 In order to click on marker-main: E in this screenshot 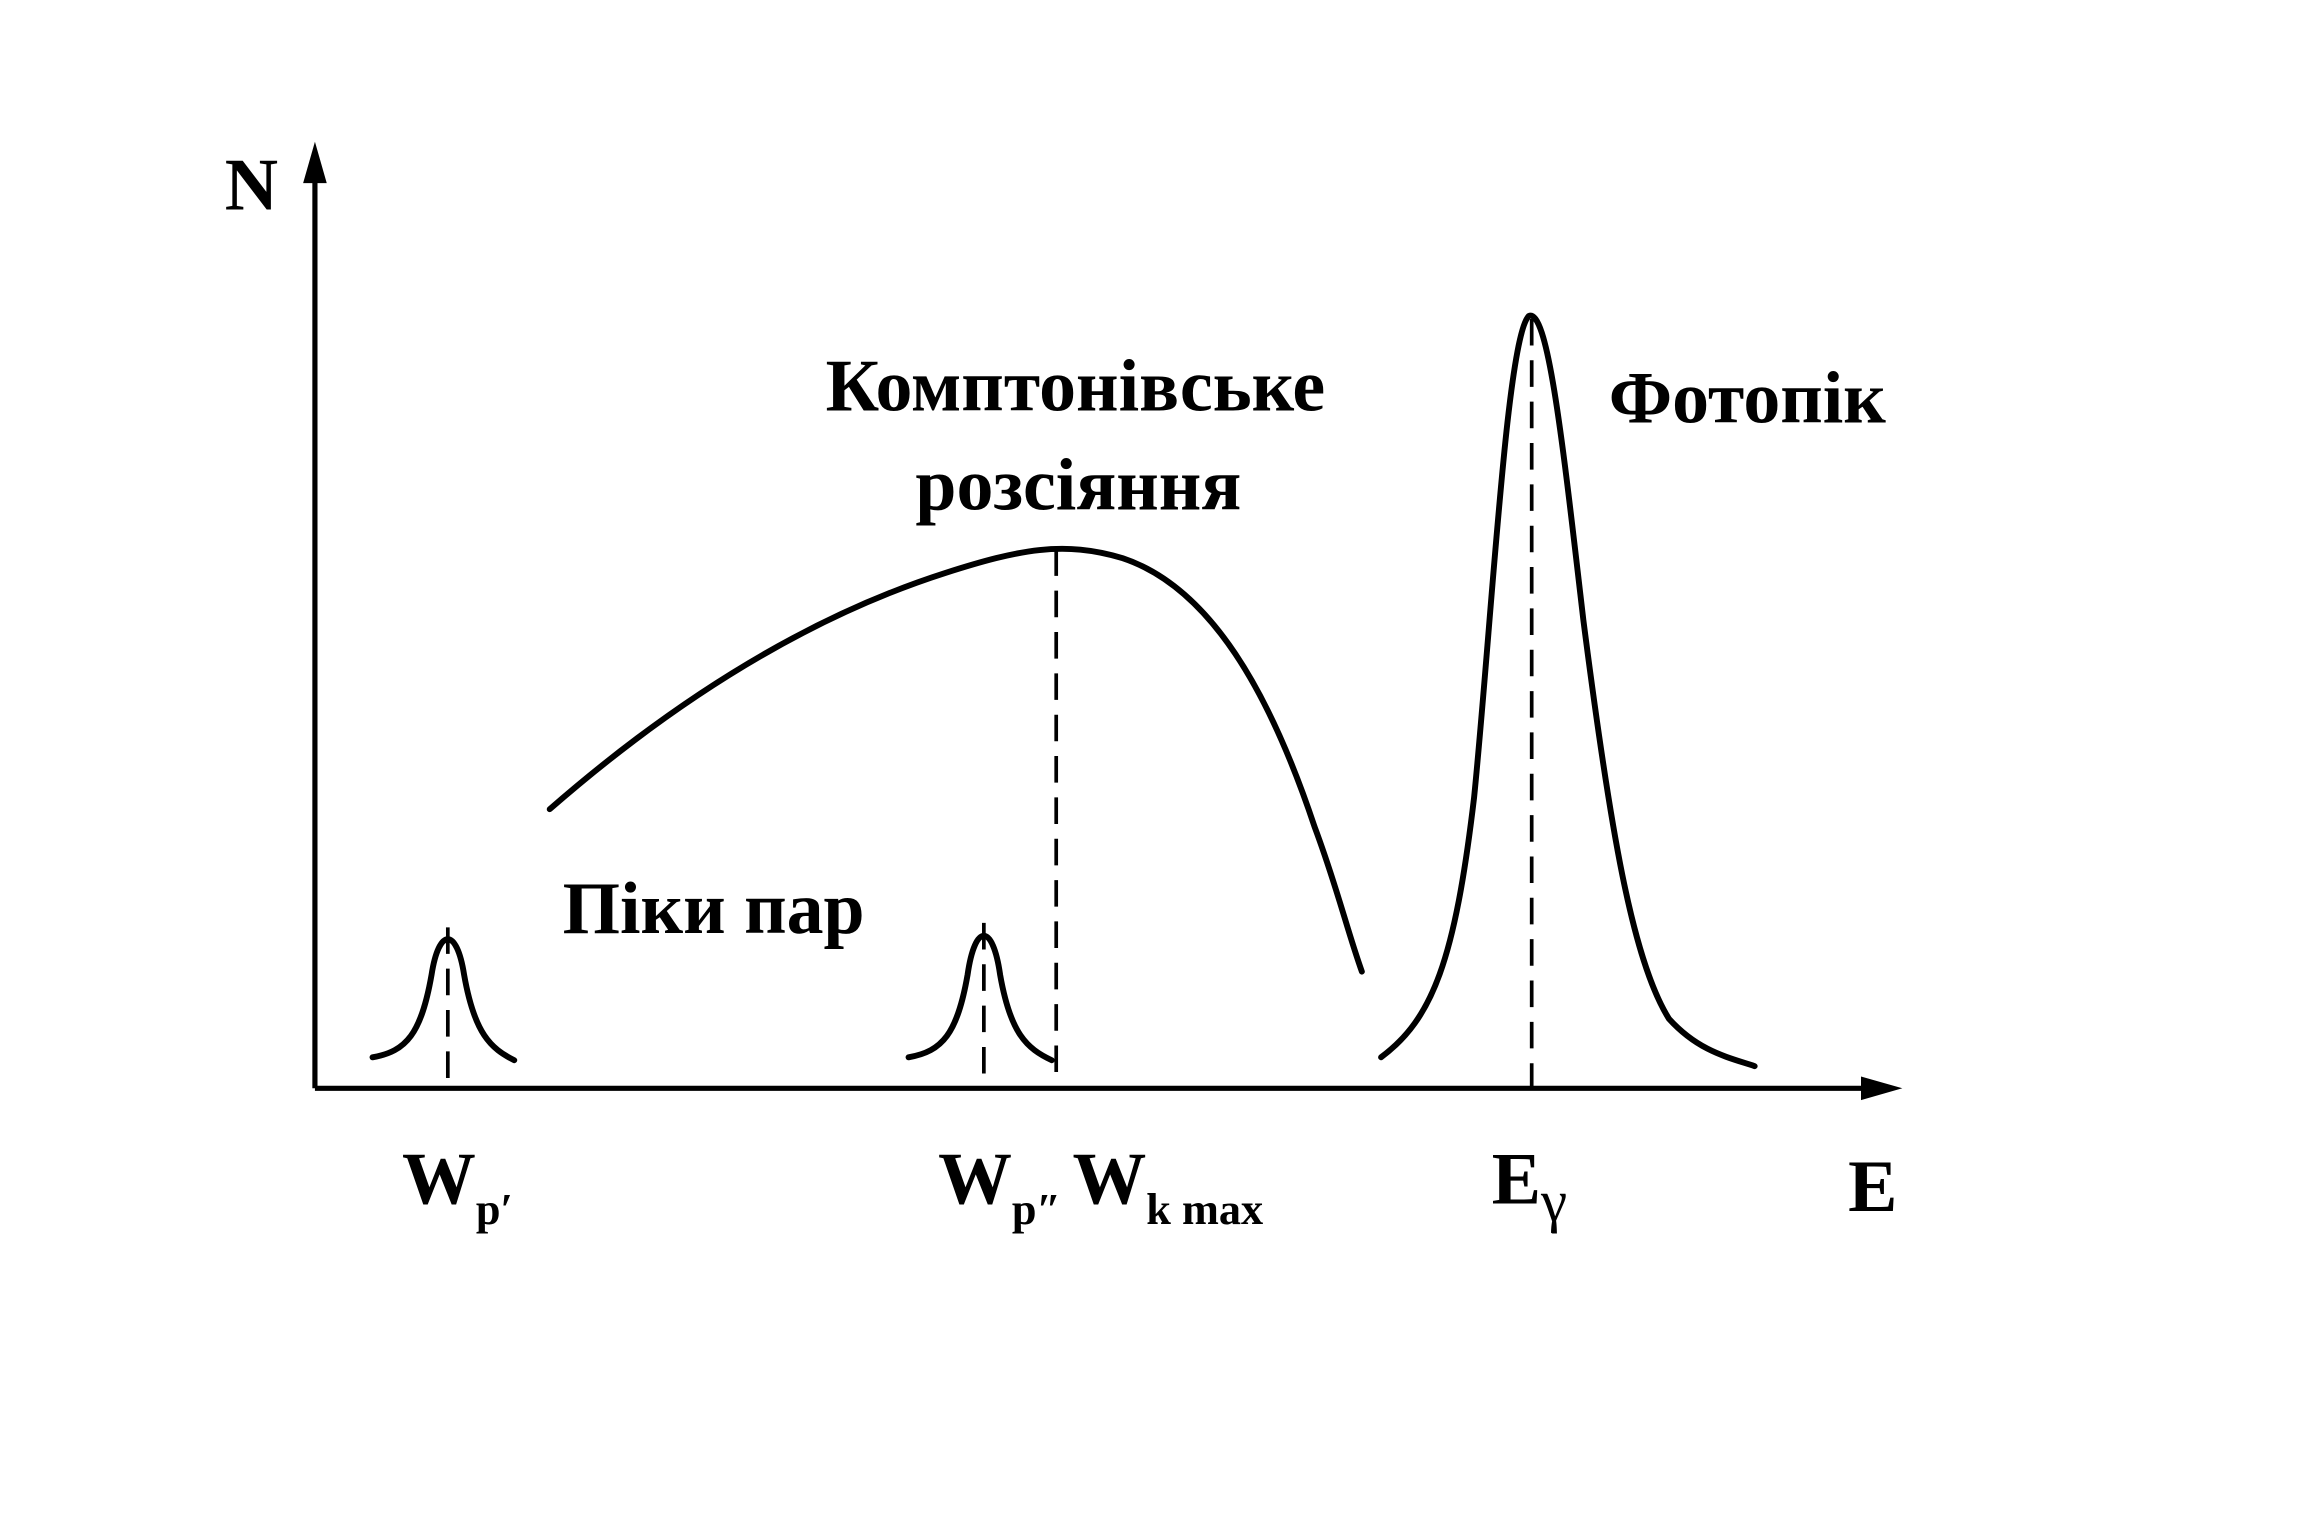, I will do `click(1516, 1178)`.